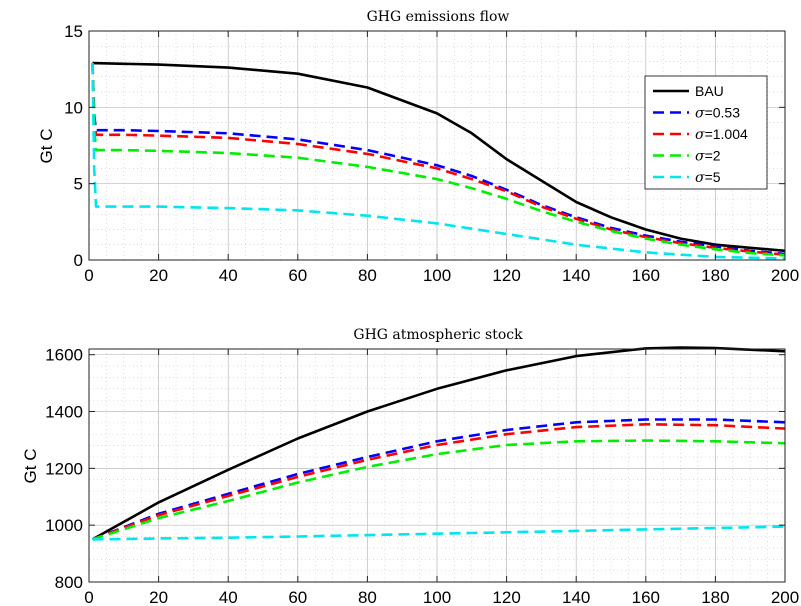 This screenshot has height=606, width=801. Describe the element at coordinates (64, 525) in the screenshot. I see `y-tick-label: 1000` at that location.